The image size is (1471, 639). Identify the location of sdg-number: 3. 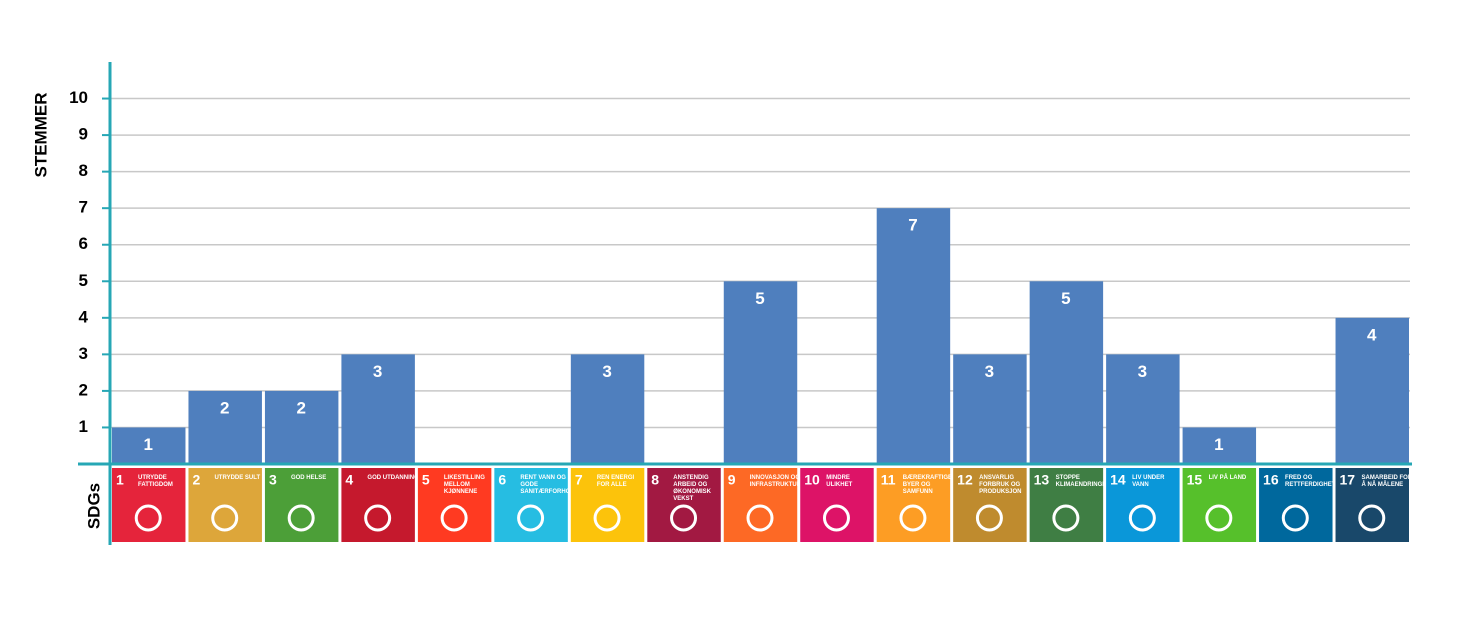
(273, 480).